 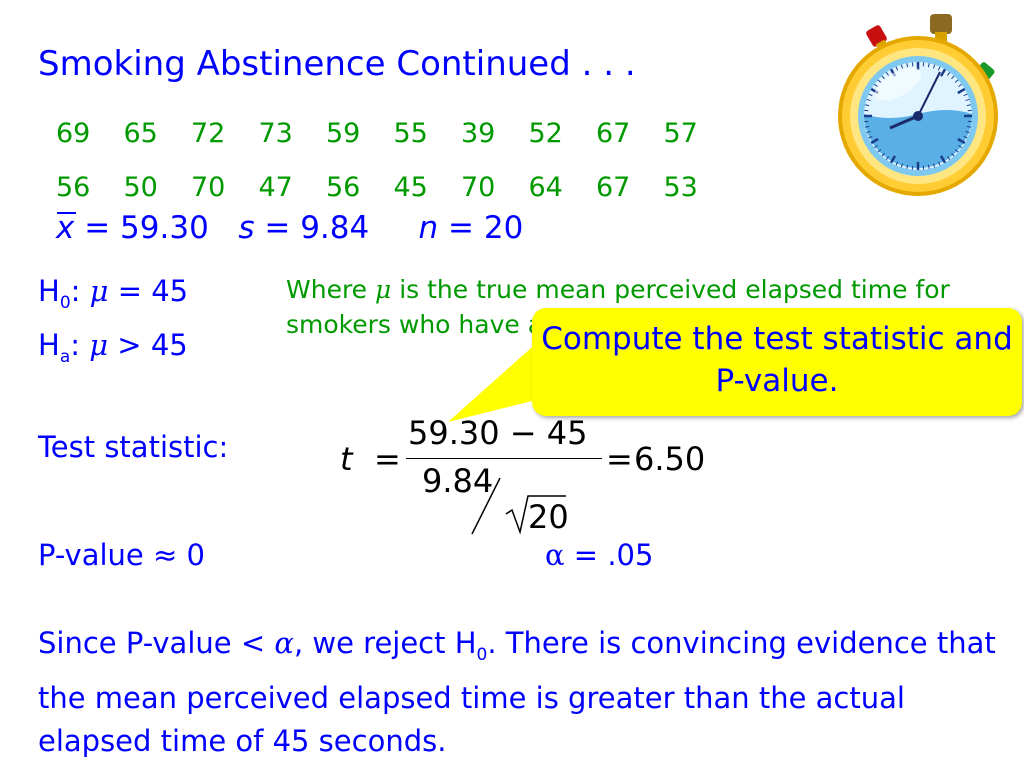 I want to click on test-statistic-formula: t = 59.30 − 45 9.84 20 = 6.50, so click(x=530, y=477).